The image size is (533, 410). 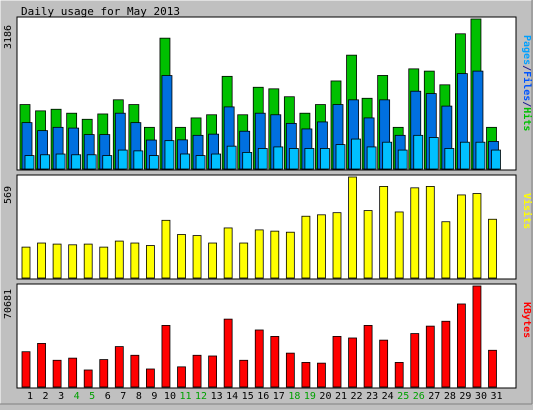 I want to click on series-label-hits: Pages/Files/Hits, so click(x=527, y=83).